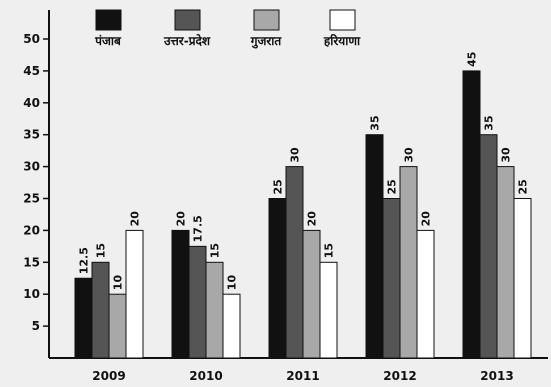 The image size is (551, 387). I want to click on legend-label: हरियाणा, so click(342, 41).